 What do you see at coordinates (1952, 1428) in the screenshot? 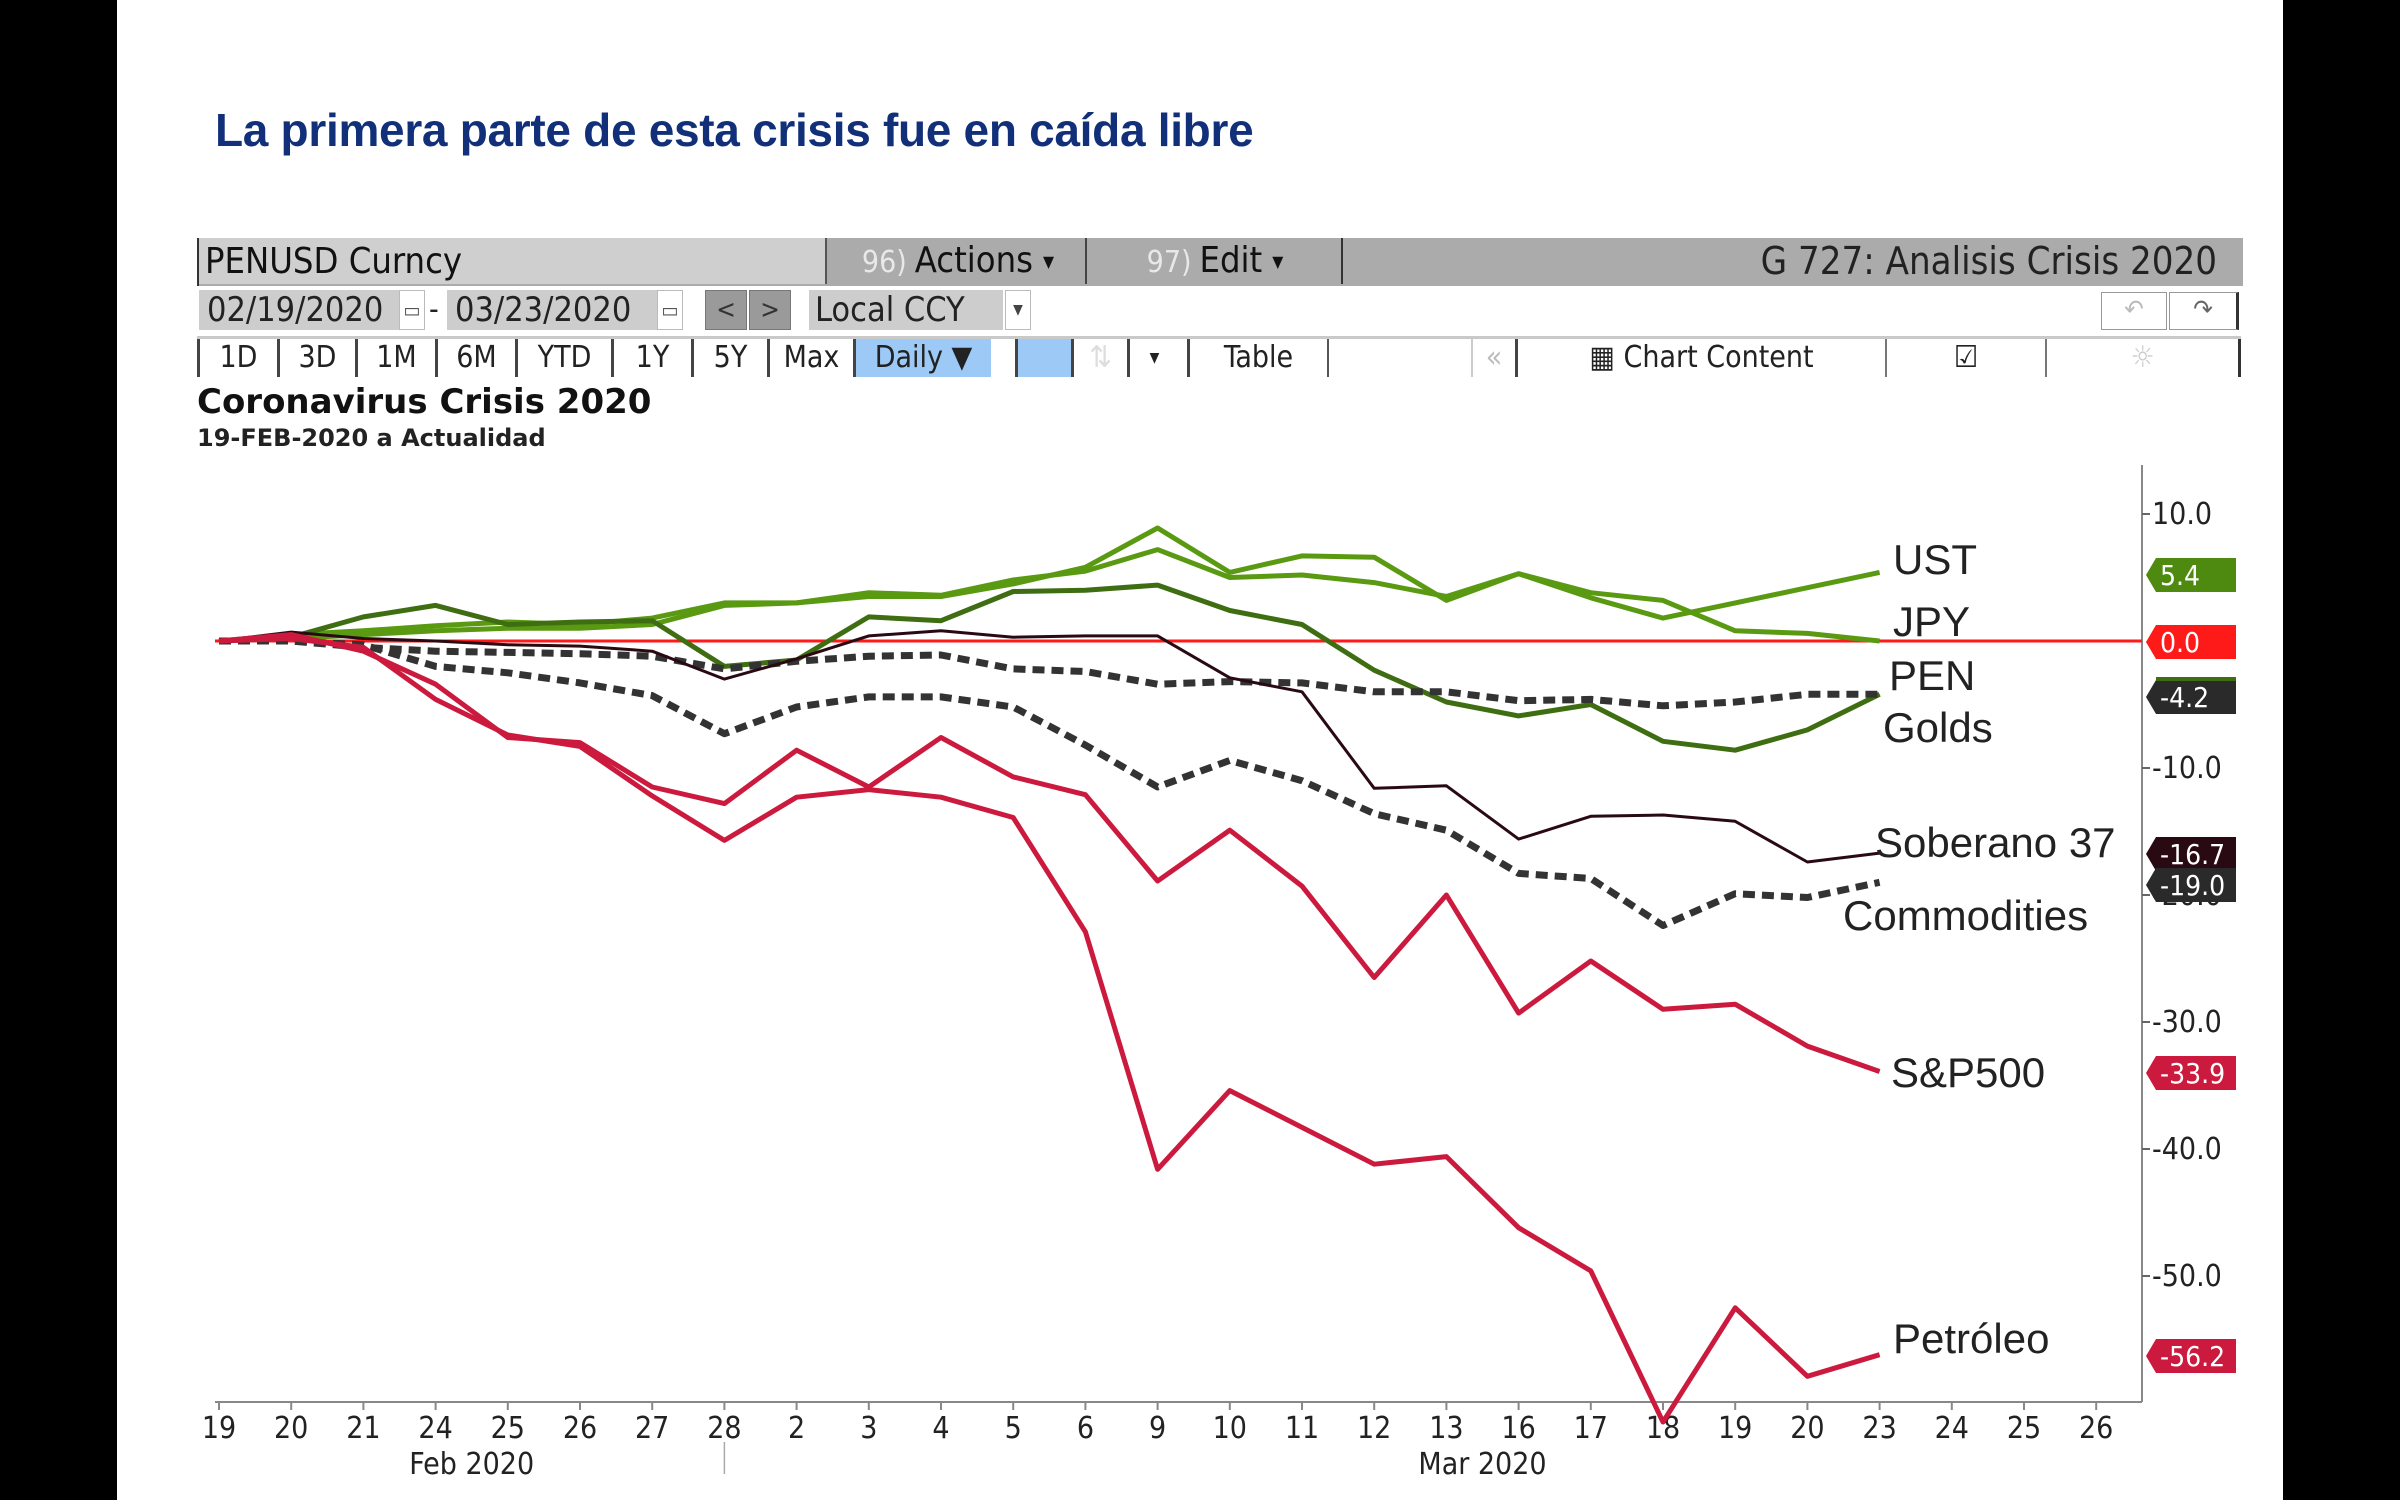
I see `x-tick-label: 24` at bounding box center [1952, 1428].